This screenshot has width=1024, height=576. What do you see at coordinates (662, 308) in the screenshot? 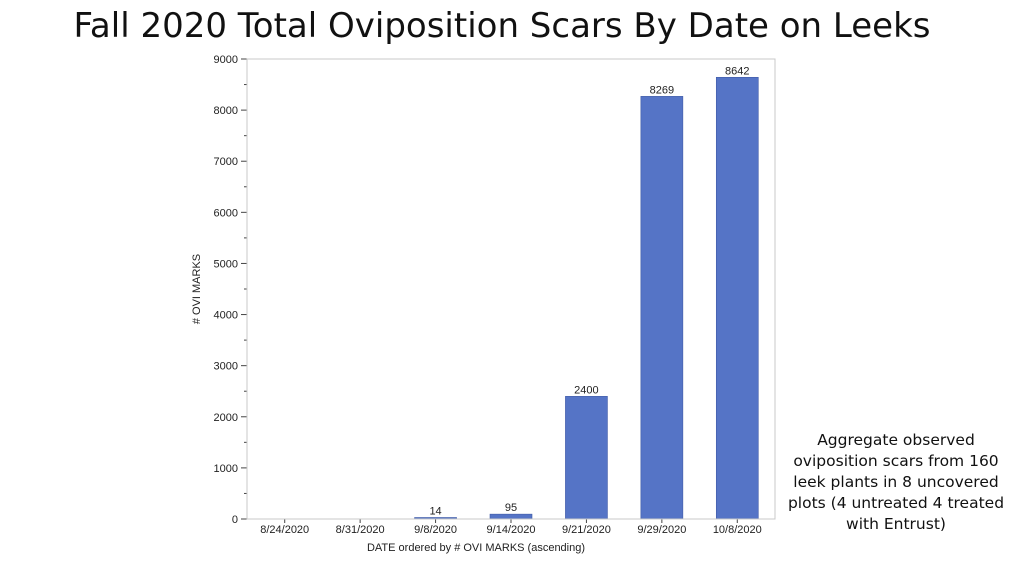
I see `bar-9/29/2020` at bounding box center [662, 308].